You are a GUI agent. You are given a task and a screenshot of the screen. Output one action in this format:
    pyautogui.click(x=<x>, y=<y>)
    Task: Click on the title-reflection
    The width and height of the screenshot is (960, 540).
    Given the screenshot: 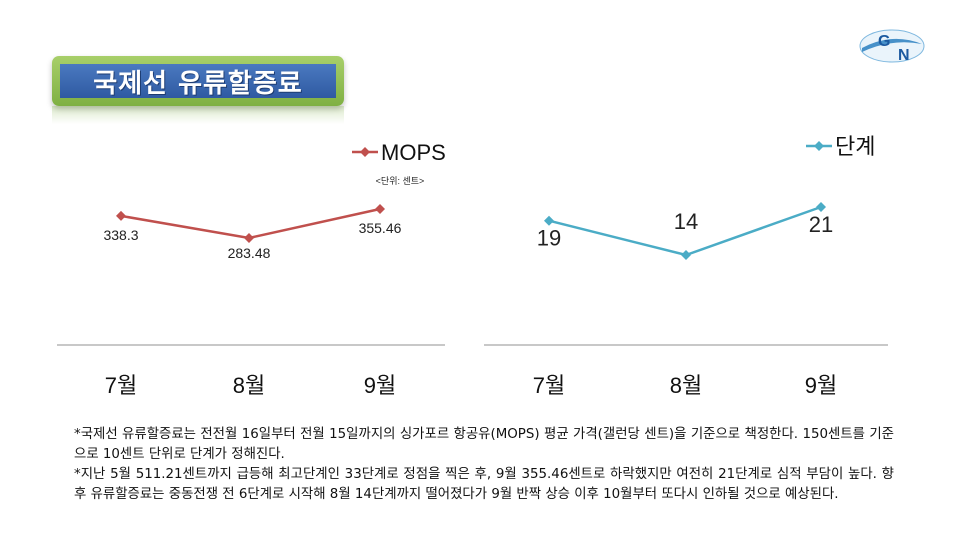 What is the action you would take?
    pyautogui.click(x=198, y=115)
    